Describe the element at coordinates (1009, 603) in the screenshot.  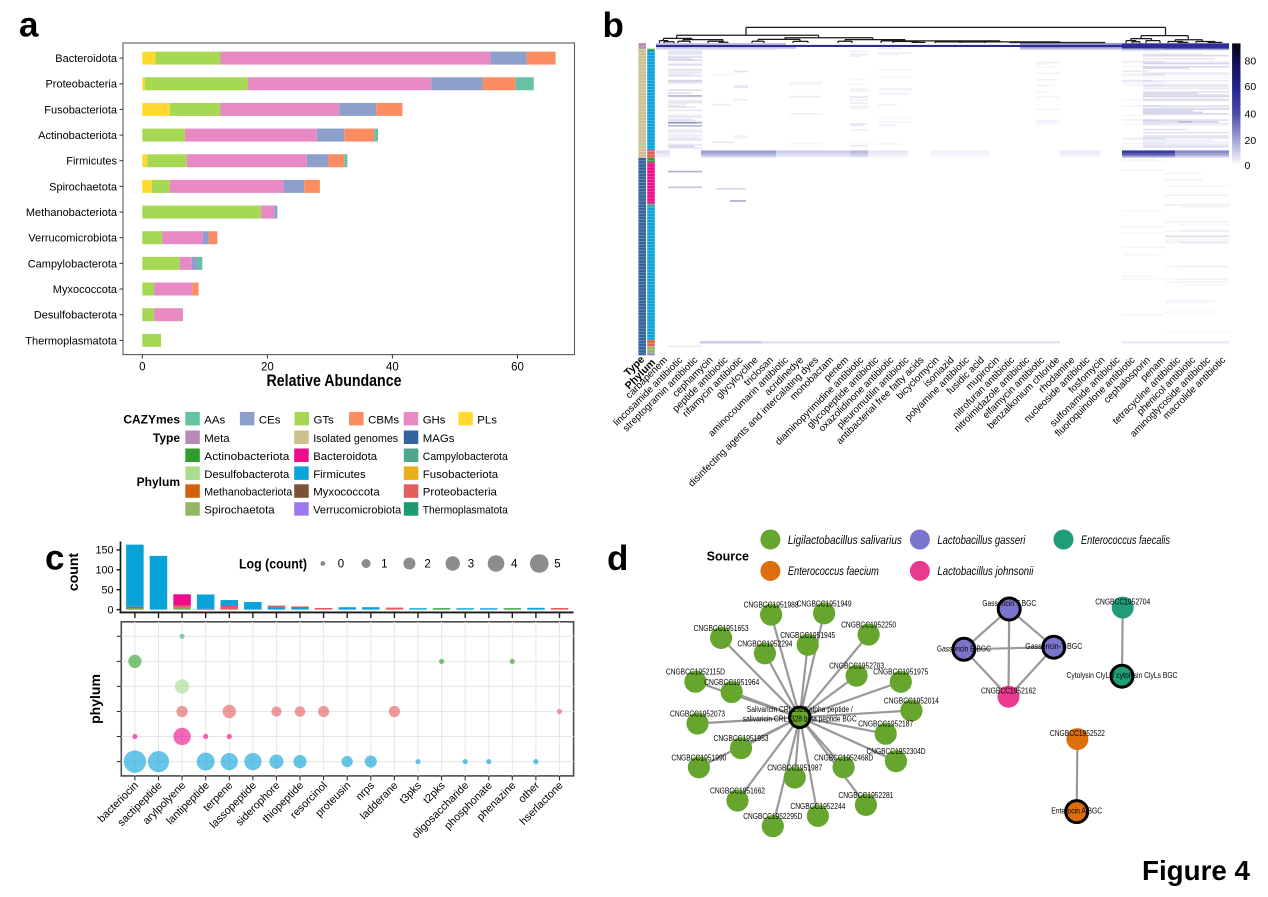
I see `svg-text: Gassericin T BGC` at that location.